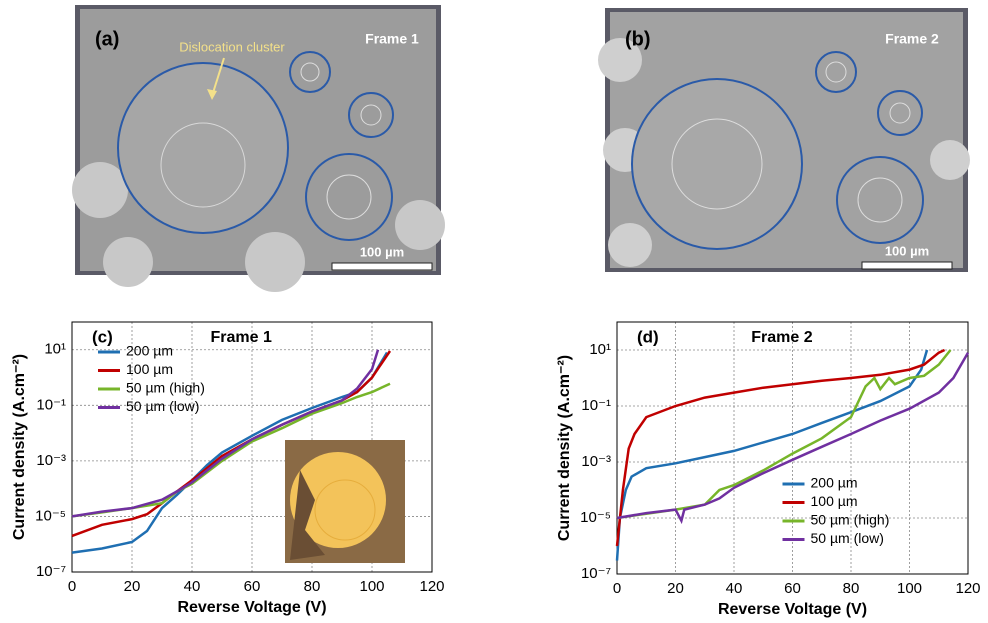 The height and width of the screenshot is (623, 988). I want to click on inset-inner, so click(345, 510).